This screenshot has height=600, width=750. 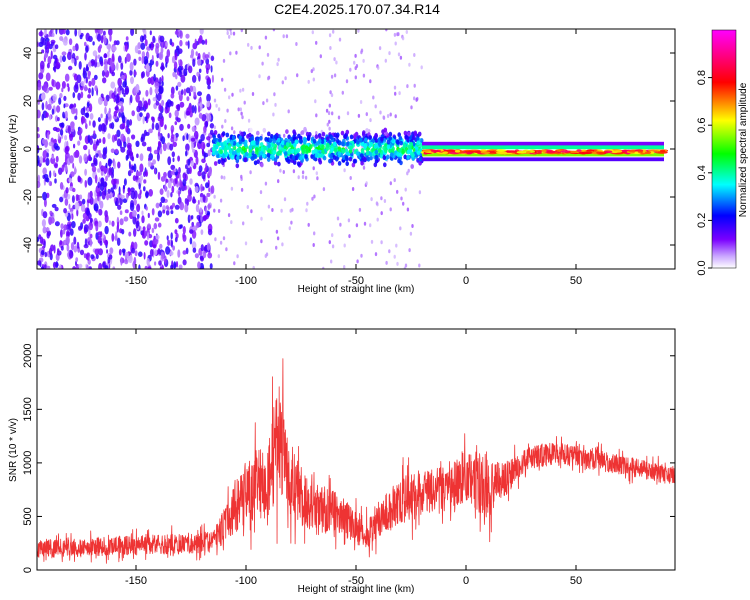 What do you see at coordinates (356, 589) in the screenshot?
I see `snr-xlabel: Height of straight line (km)` at bounding box center [356, 589].